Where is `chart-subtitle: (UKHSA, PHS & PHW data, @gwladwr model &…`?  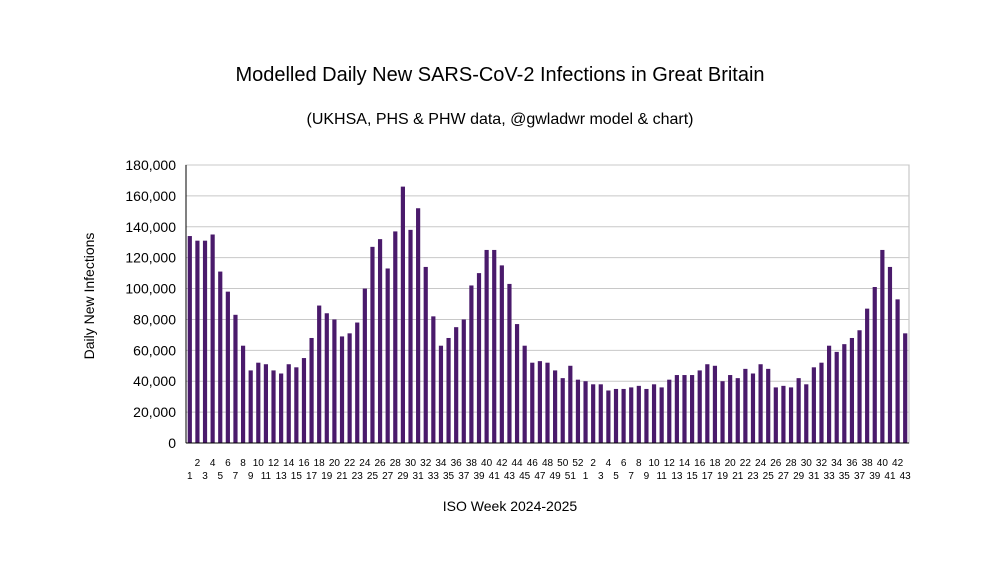
chart-subtitle: (UKHSA, PHS & PHW data, @gwladwr model &… is located at coordinates (500, 119).